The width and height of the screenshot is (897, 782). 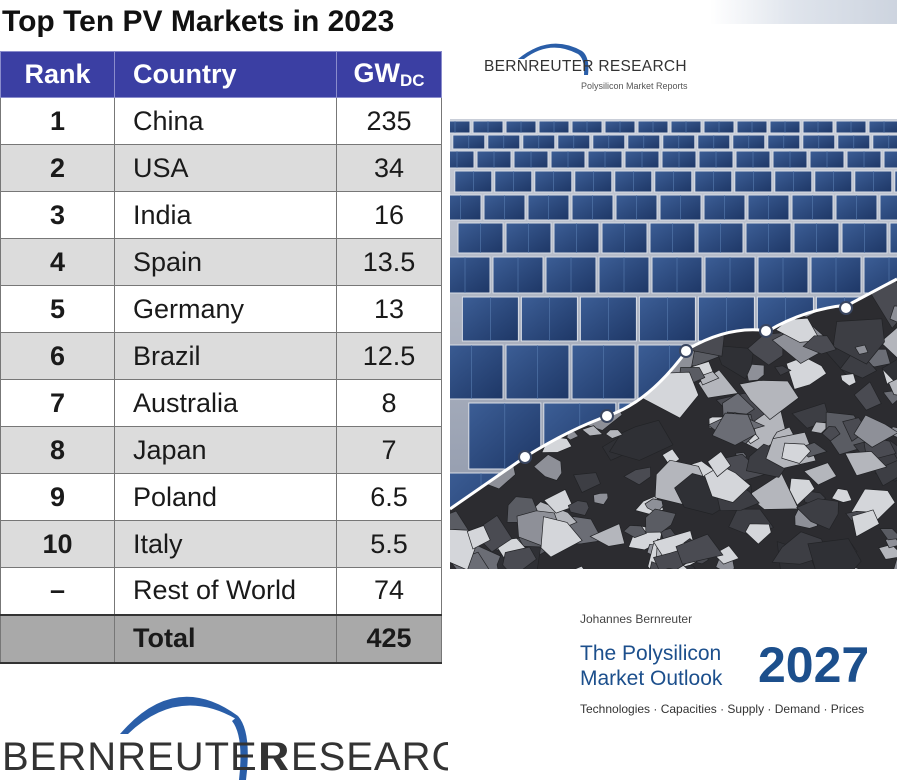 I want to click on table-row: 4 Spain 13.5, so click(x=221, y=262).